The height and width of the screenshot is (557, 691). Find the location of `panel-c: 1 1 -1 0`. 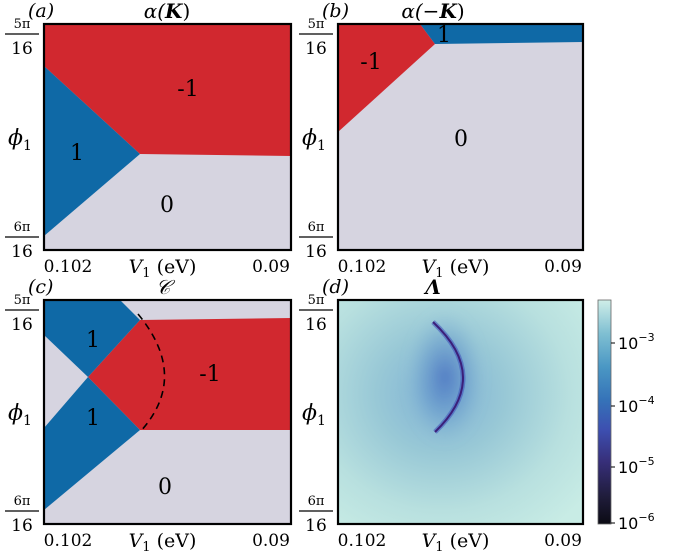

panel-c: 1 1 -1 0 is located at coordinates (167, 412).